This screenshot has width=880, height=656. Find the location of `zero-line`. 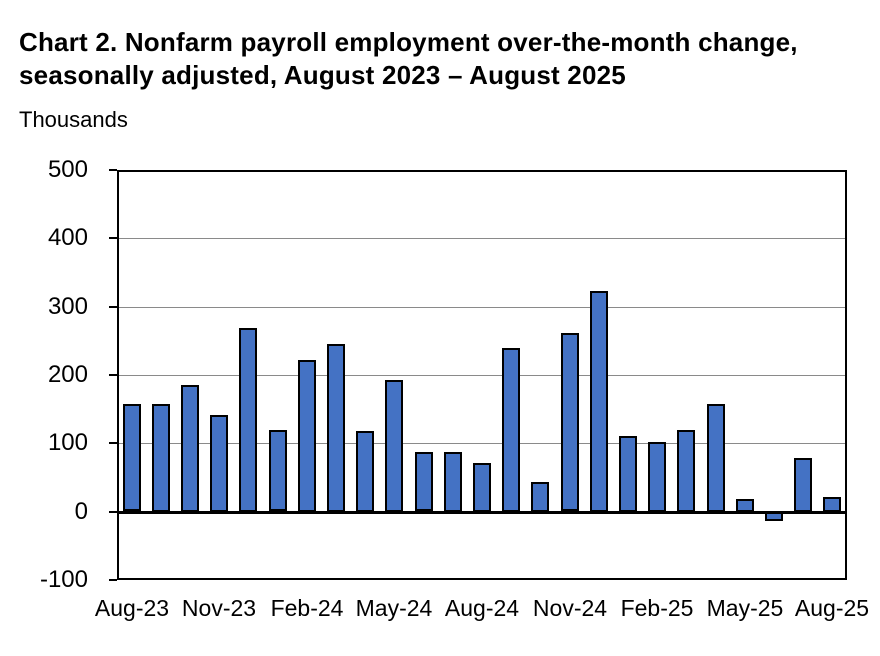

zero-line is located at coordinates (482, 512).